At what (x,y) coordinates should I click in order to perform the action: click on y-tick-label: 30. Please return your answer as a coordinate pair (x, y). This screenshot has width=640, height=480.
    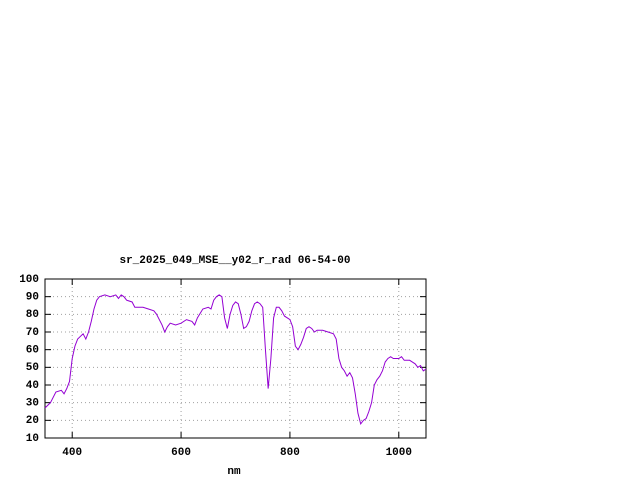
    Looking at the image, I should click on (32, 404).